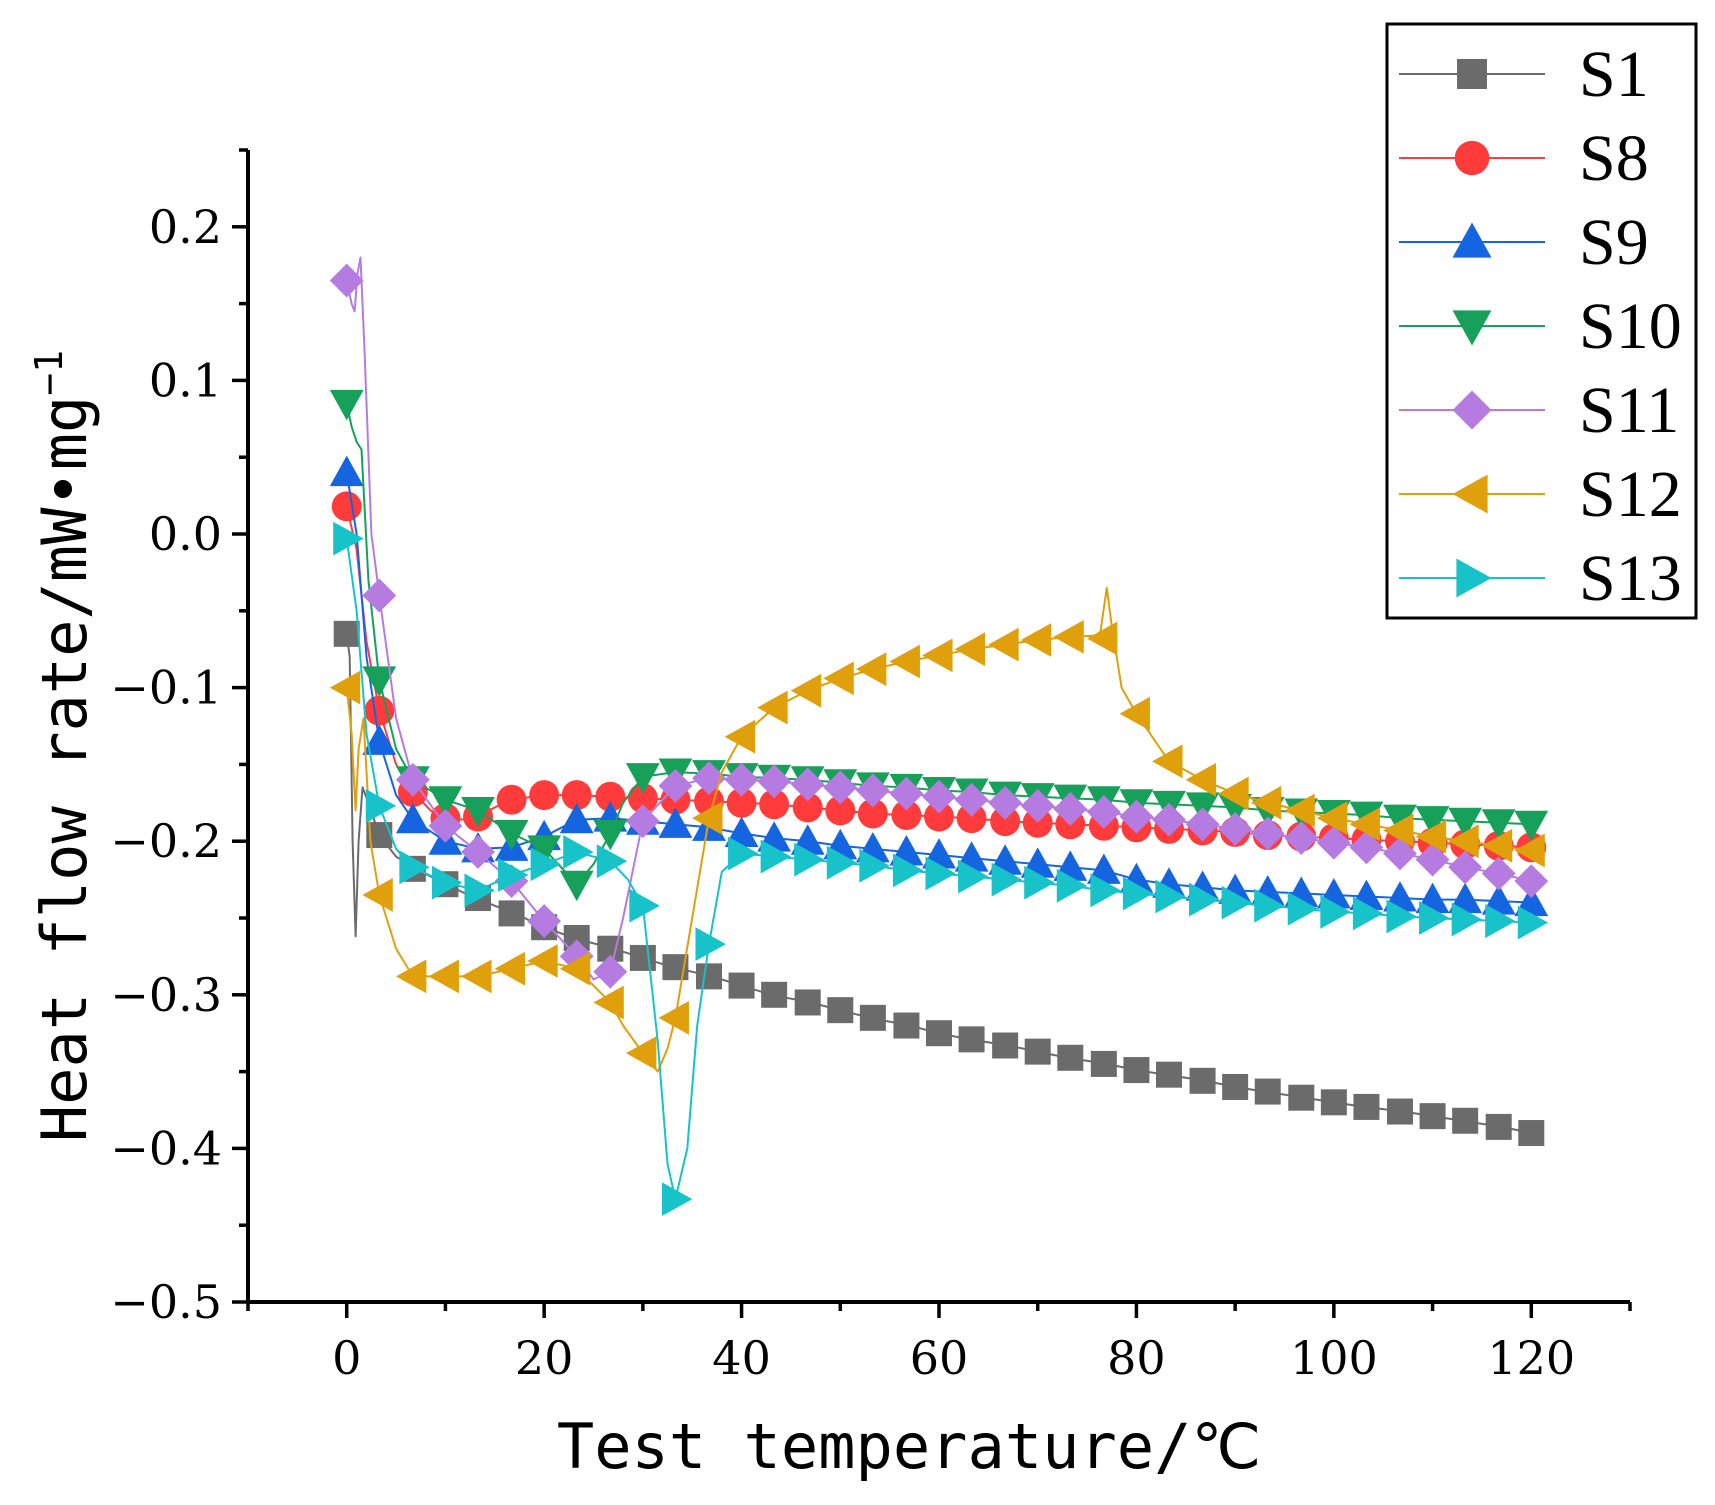 This screenshot has height=1505, width=1715. Describe the element at coordinates (1531, 1358) in the screenshot. I see `x-tick-label: 120` at that location.